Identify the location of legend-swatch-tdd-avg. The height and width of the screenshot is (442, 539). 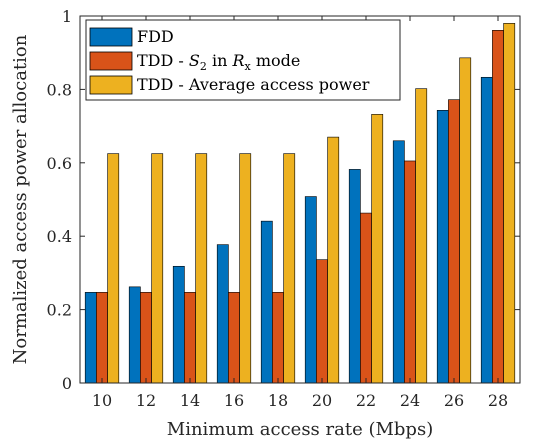
(111, 85).